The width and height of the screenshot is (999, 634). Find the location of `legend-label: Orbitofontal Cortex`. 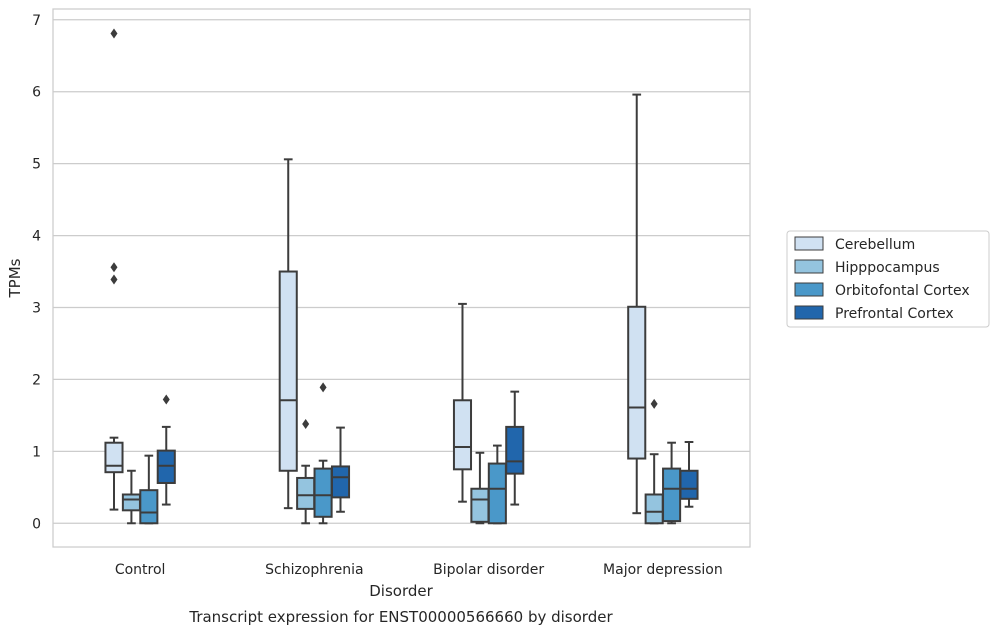

legend-label: Orbitofontal Cortex is located at coordinates (902, 291).